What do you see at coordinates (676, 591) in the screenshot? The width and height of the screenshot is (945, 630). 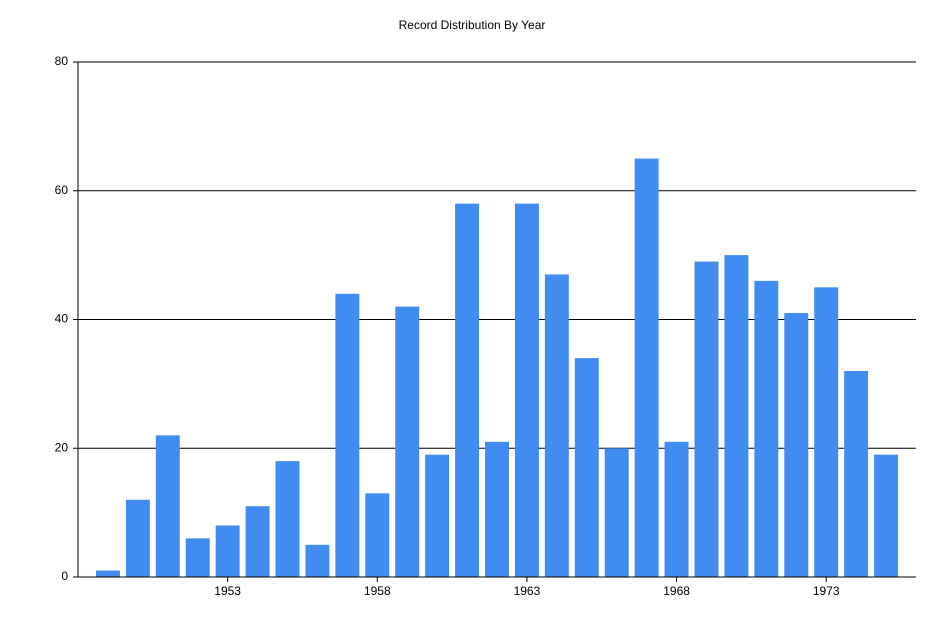 I see `x-tick-label: 1968` at bounding box center [676, 591].